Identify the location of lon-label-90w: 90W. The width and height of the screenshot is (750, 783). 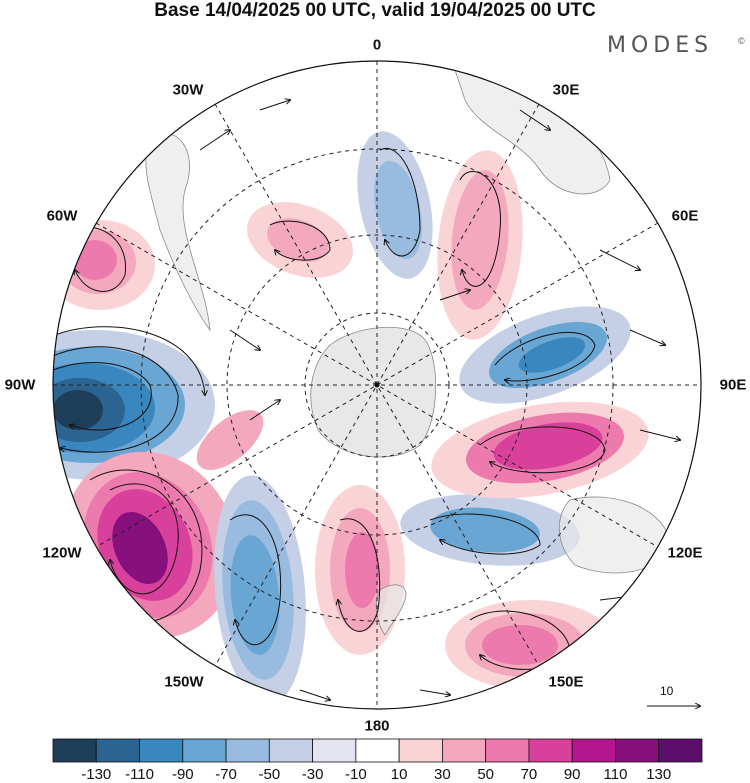
(20, 385).